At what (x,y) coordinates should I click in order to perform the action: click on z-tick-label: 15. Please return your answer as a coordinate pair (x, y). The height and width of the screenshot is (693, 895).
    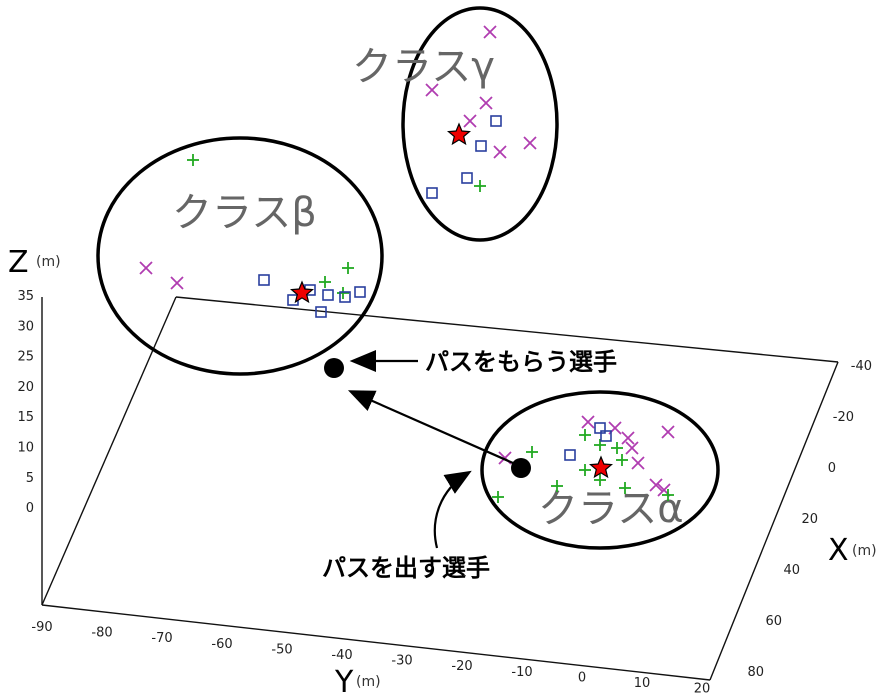
    Looking at the image, I should click on (25, 417).